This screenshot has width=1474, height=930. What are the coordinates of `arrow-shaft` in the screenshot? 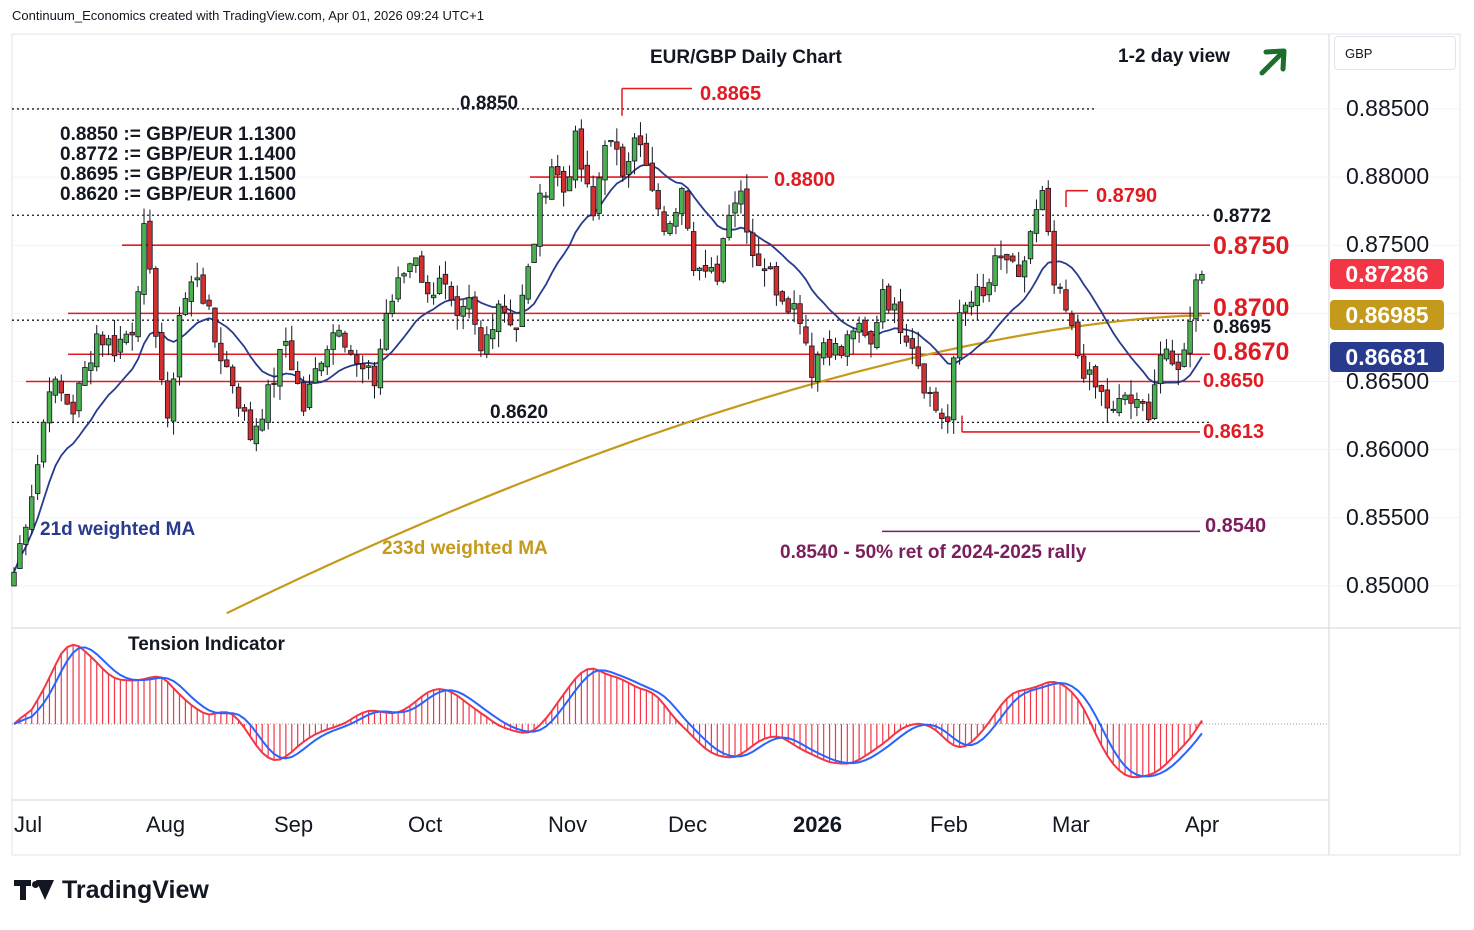 It's located at (1272, 63).